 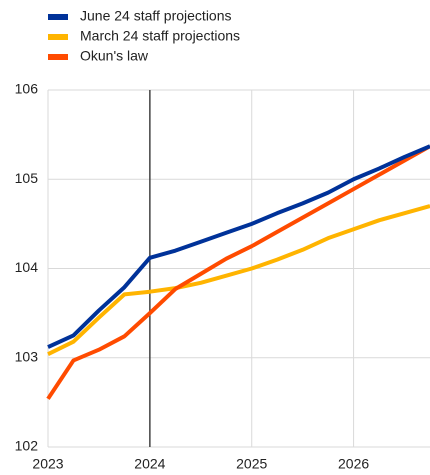 What do you see at coordinates (27, 89) in the screenshot?
I see `y-tick-label: 106` at bounding box center [27, 89].